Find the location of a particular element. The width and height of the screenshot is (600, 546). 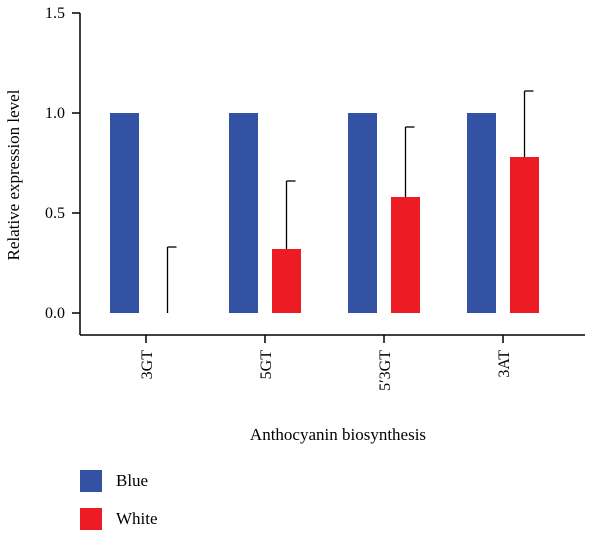

x-tick-label: 5GT is located at coordinates (266, 365).